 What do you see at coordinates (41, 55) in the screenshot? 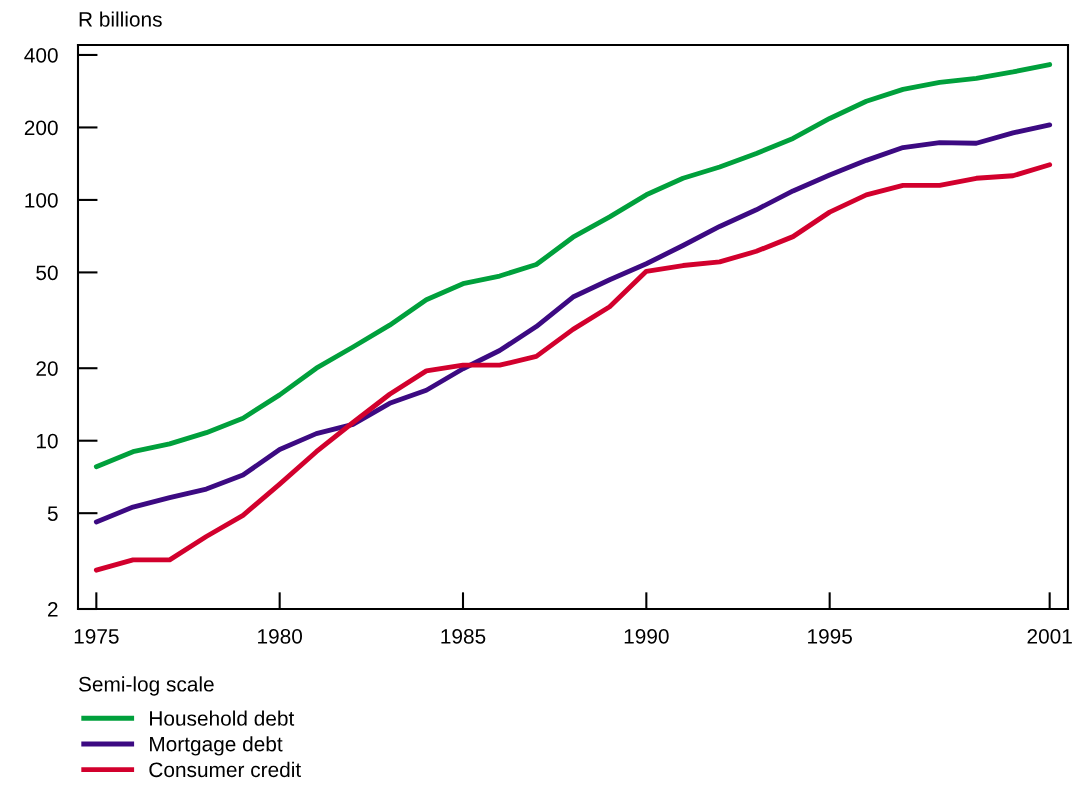
I see `y-tick-label: 400` at bounding box center [41, 55].